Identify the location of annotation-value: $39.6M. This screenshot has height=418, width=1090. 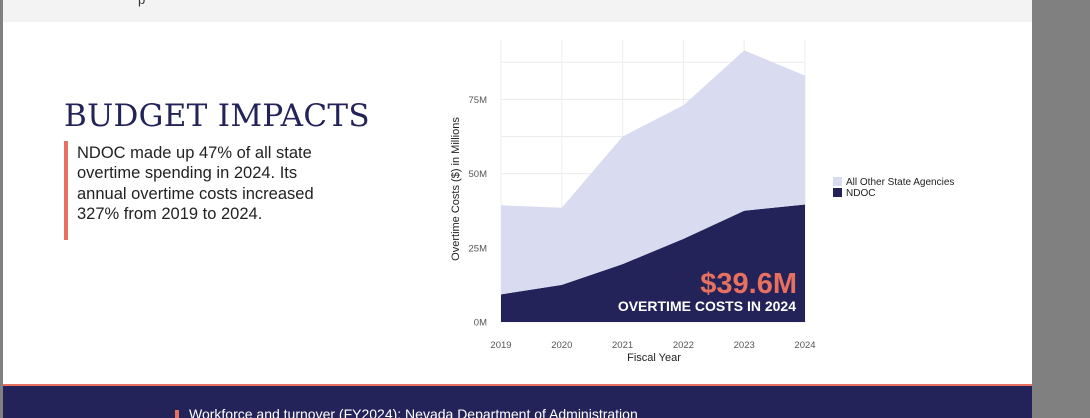
(748, 284).